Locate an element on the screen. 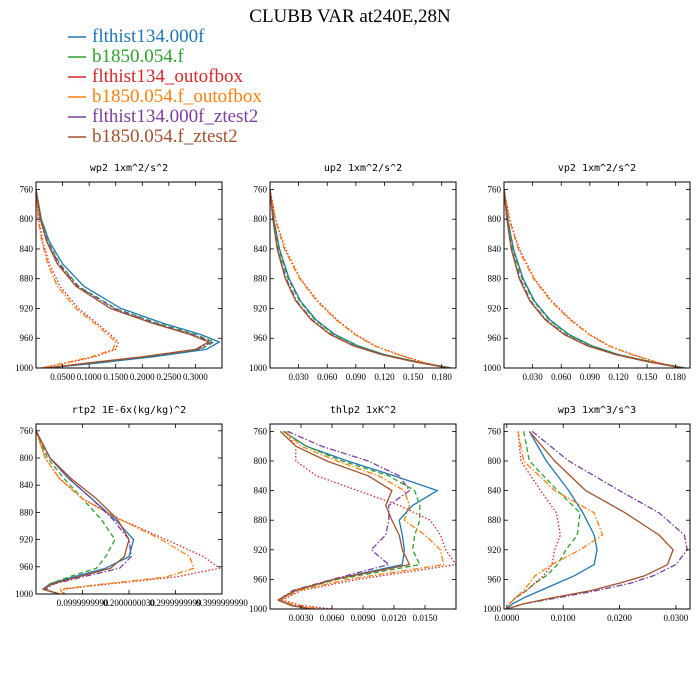 The height and width of the screenshot is (700, 700). panel-5-xtick-label-1: 0.0100 is located at coordinates (563, 618).